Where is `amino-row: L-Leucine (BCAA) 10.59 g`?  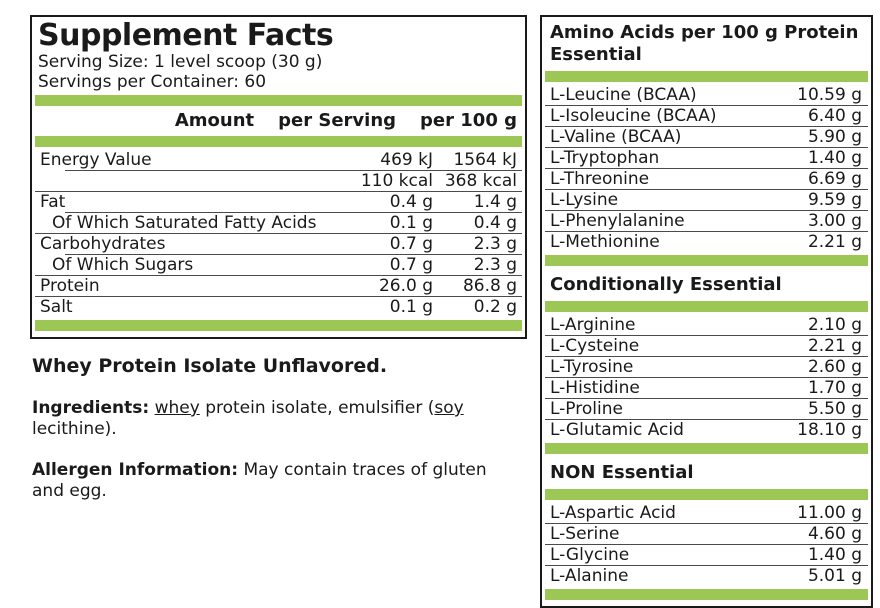 amino-row: L-Leucine (BCAA) 10.59 g is located at coordinates (706, 95).